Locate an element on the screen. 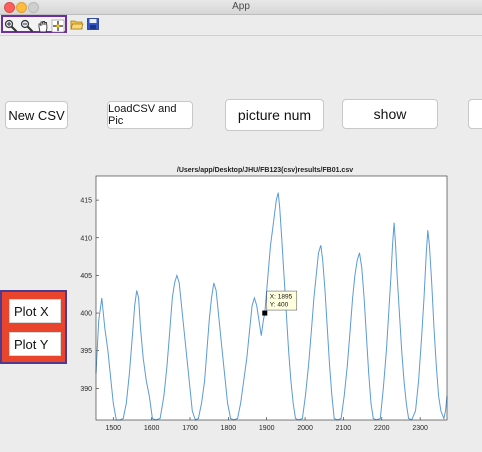  y-tick-label: 405 is located at coordinates (86, 276).